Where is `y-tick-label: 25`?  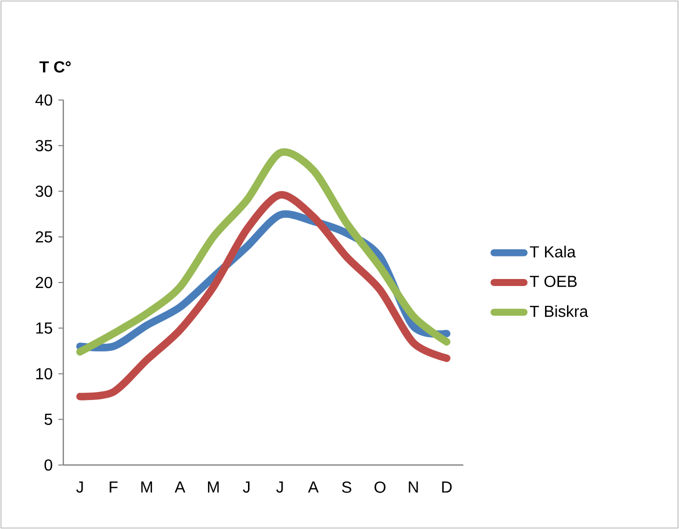 y-tick-label: 25 is located at coordinates (44, 237).